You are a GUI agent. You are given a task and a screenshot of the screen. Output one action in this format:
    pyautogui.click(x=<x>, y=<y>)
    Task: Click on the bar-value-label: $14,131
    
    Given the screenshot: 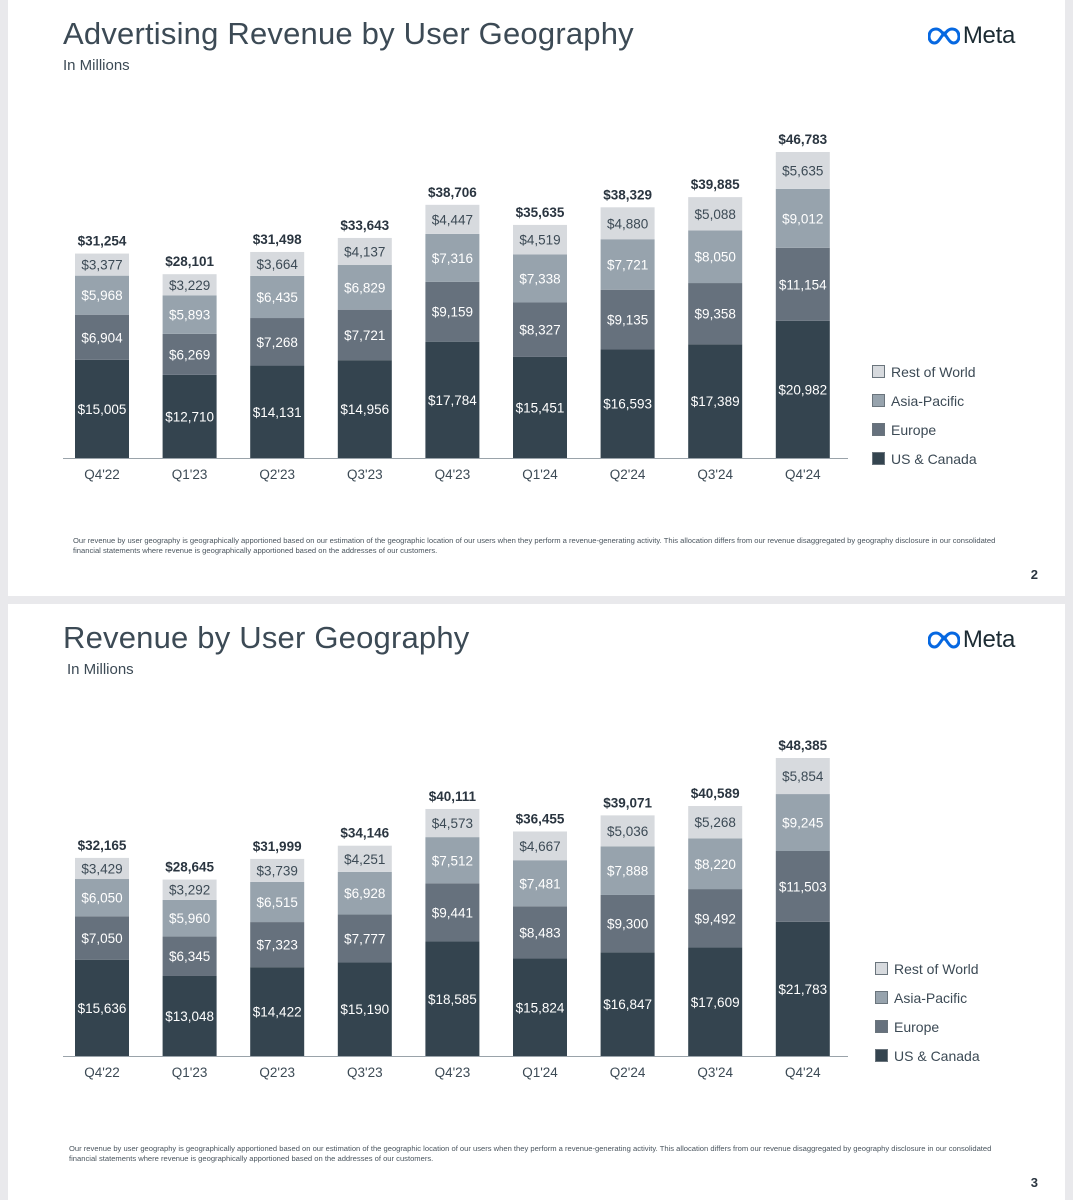 What is the action you would take?
    pyautogui.click(x=277, y=412)
    